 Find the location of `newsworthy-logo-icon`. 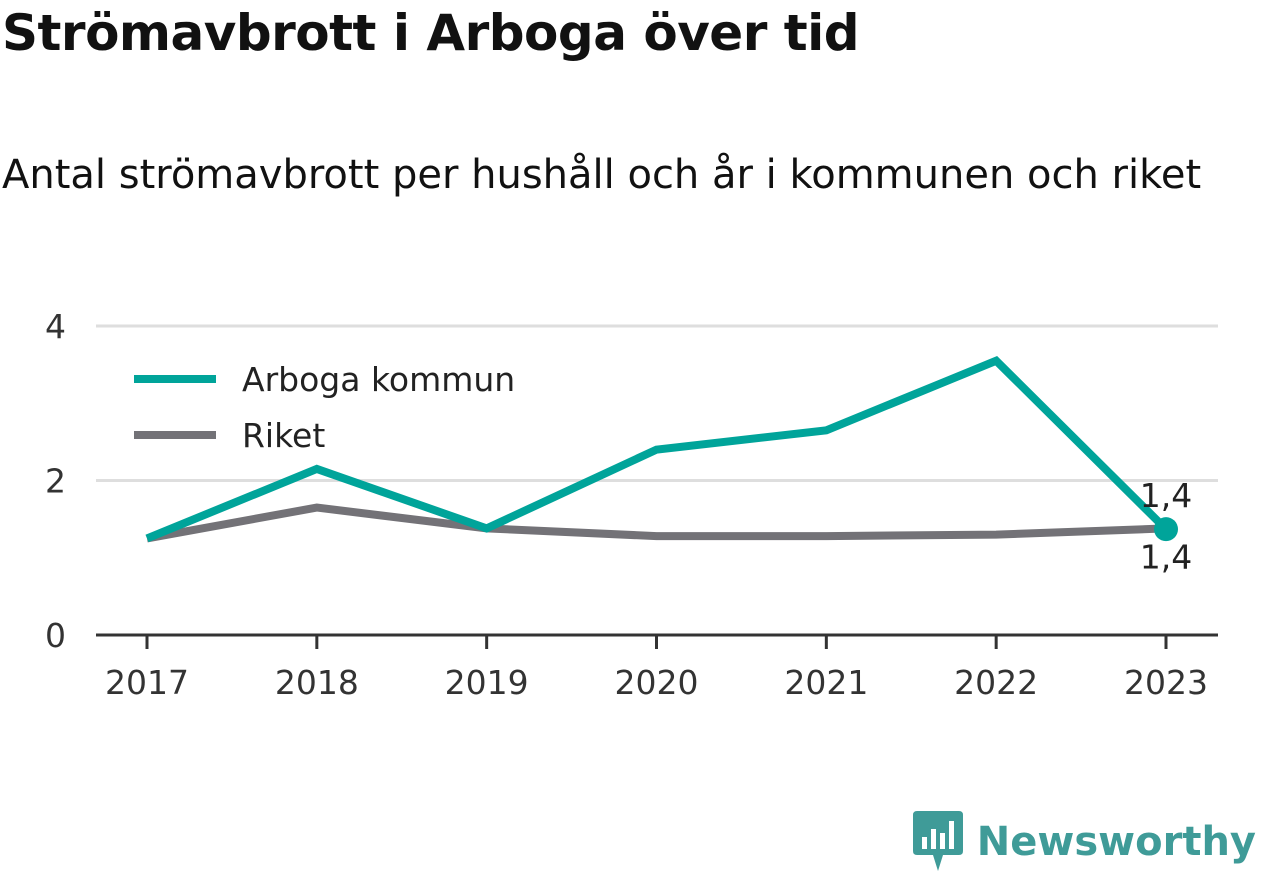

newsworthy-logo-icon is located at coordinates (937, 841).